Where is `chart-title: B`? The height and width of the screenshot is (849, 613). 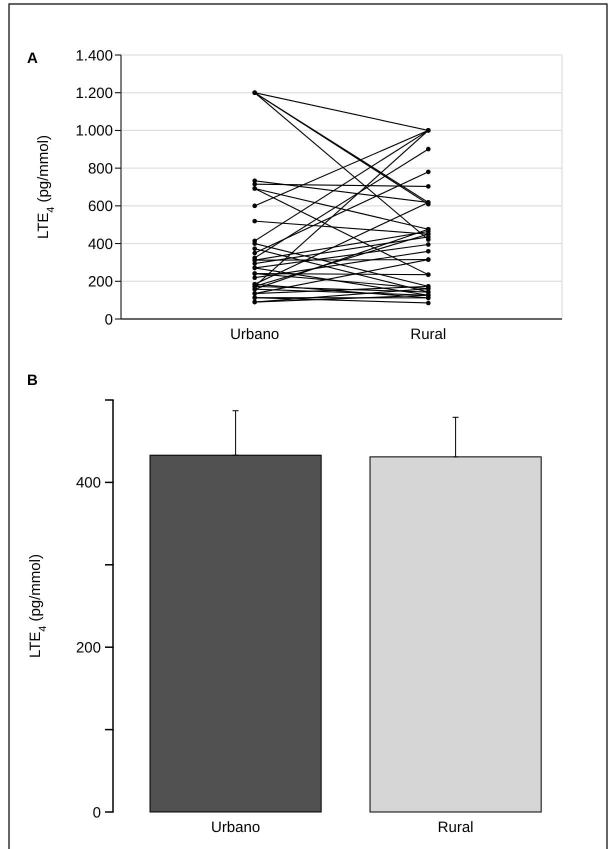
chart-title: B is located at coordinates (32, 380).